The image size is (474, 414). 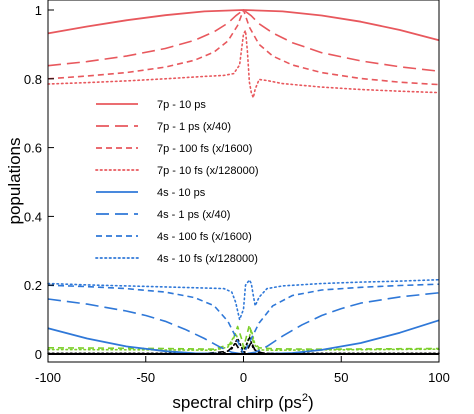 What do you see at coordinates (208, 171) in the screenshot?
I see `legend-label: 7p - 10 fs (x/128000)` at bounding box center [208, 171].